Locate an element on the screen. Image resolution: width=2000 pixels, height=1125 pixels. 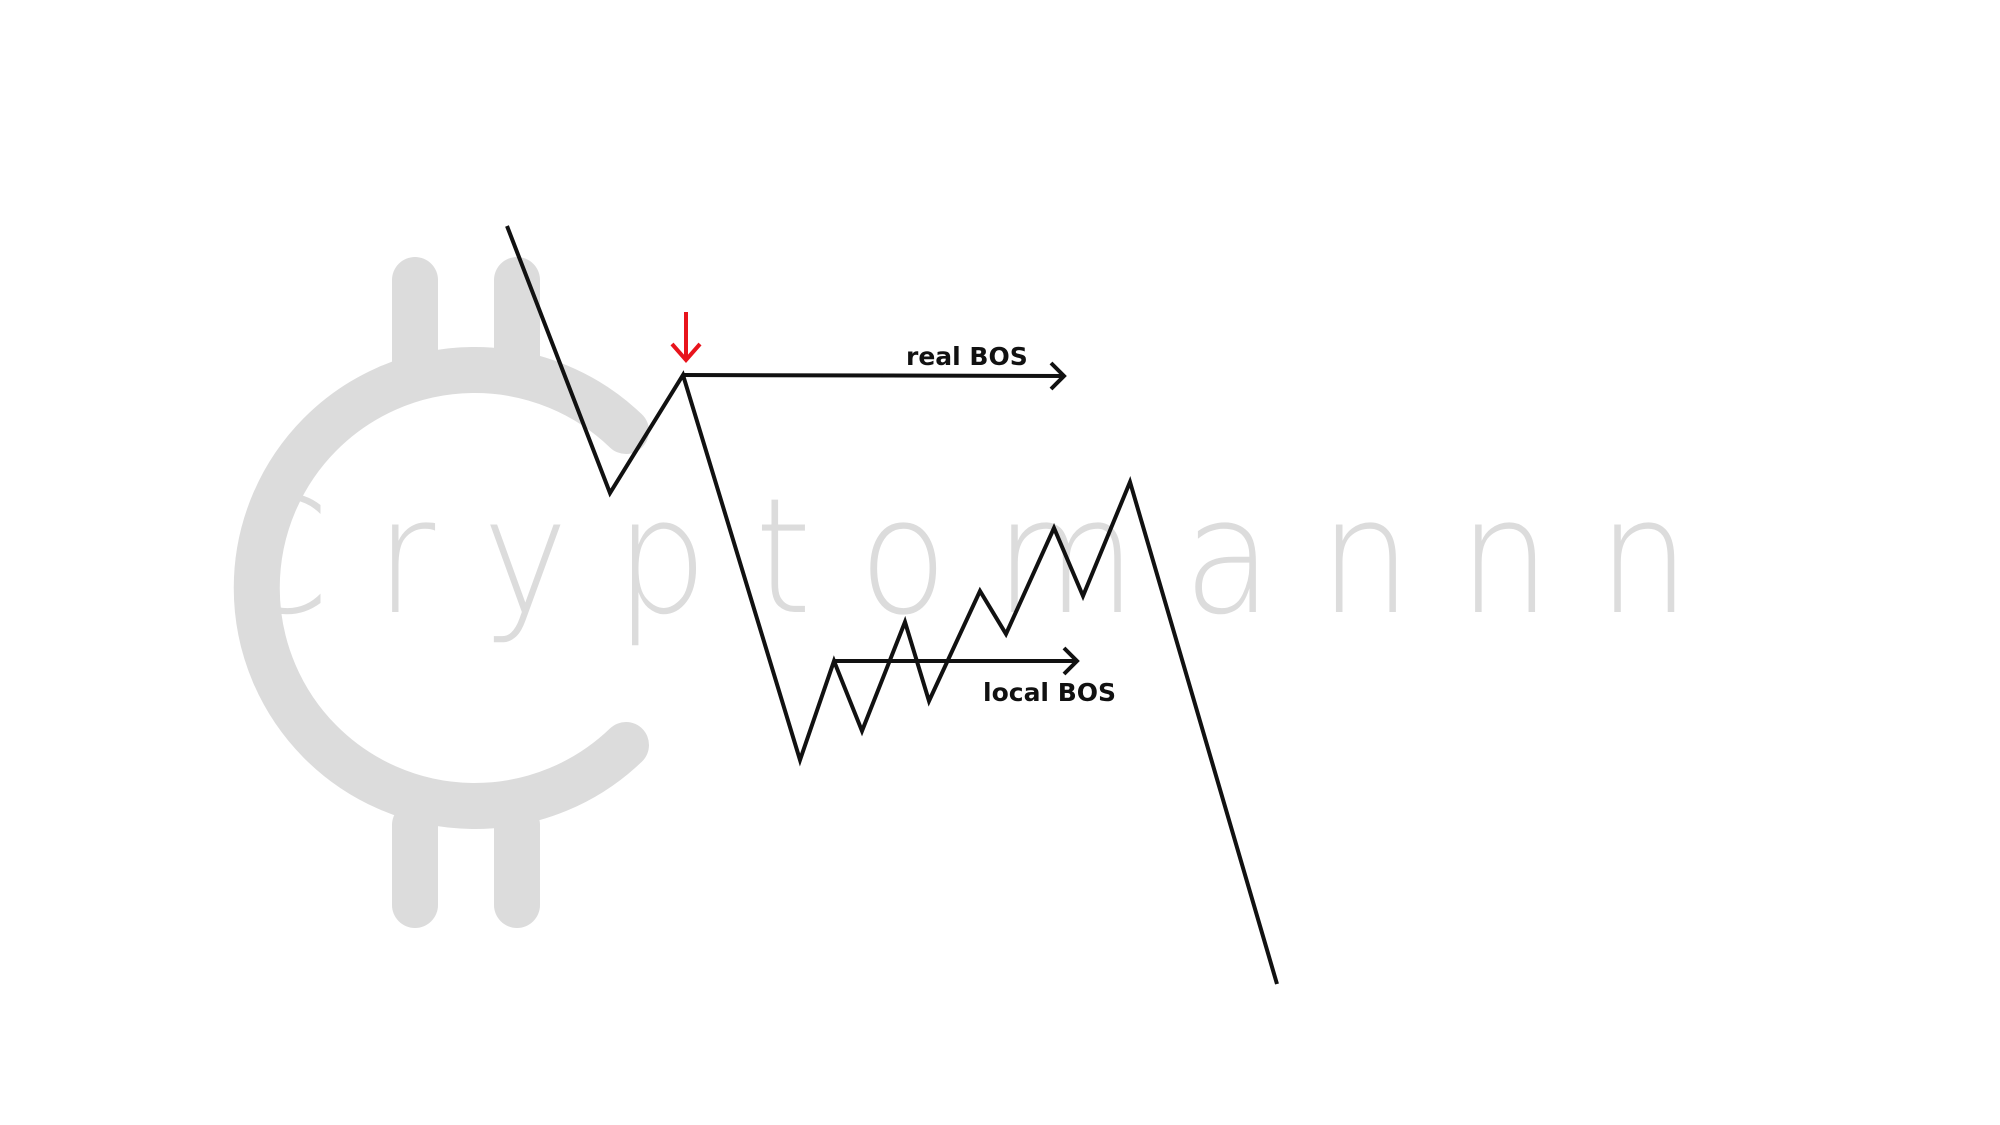
real-bos-line is located at coordinates (873, 375).